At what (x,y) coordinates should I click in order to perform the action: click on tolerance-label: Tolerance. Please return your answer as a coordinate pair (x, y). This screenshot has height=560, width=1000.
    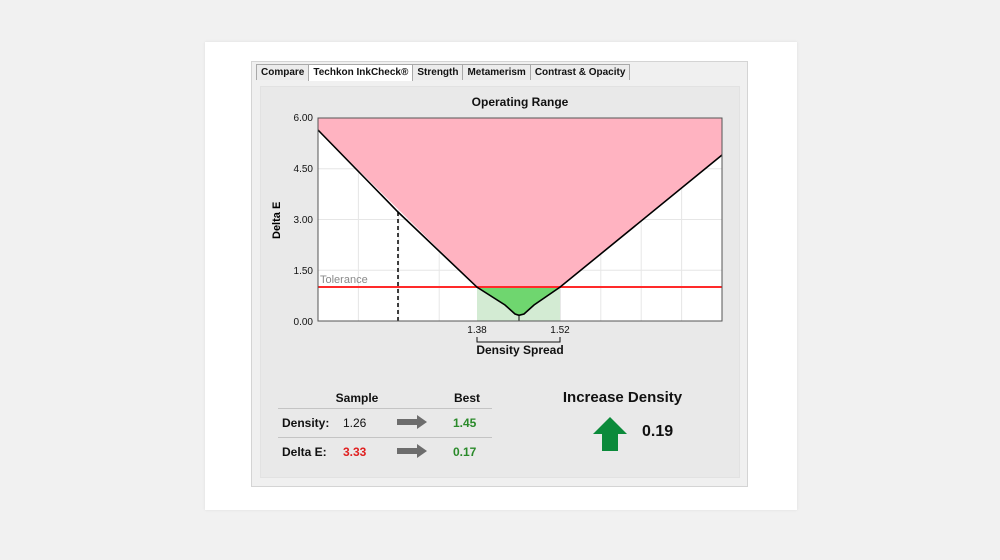
    Looking at the image, I should click on (344, 280).